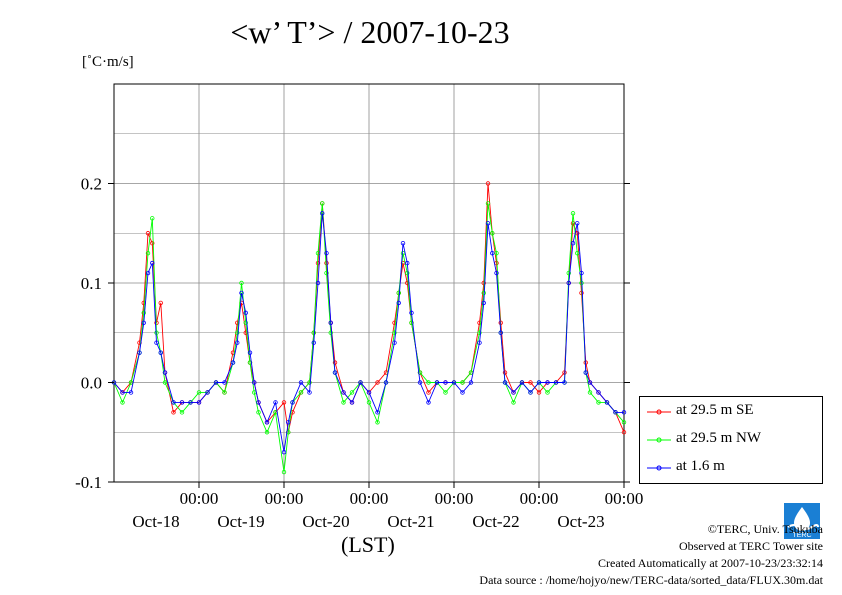  Describe the element at coordinates (750, 546) in the screenshot. I see `footer-site: Observed at TERC Tower site` at that location.